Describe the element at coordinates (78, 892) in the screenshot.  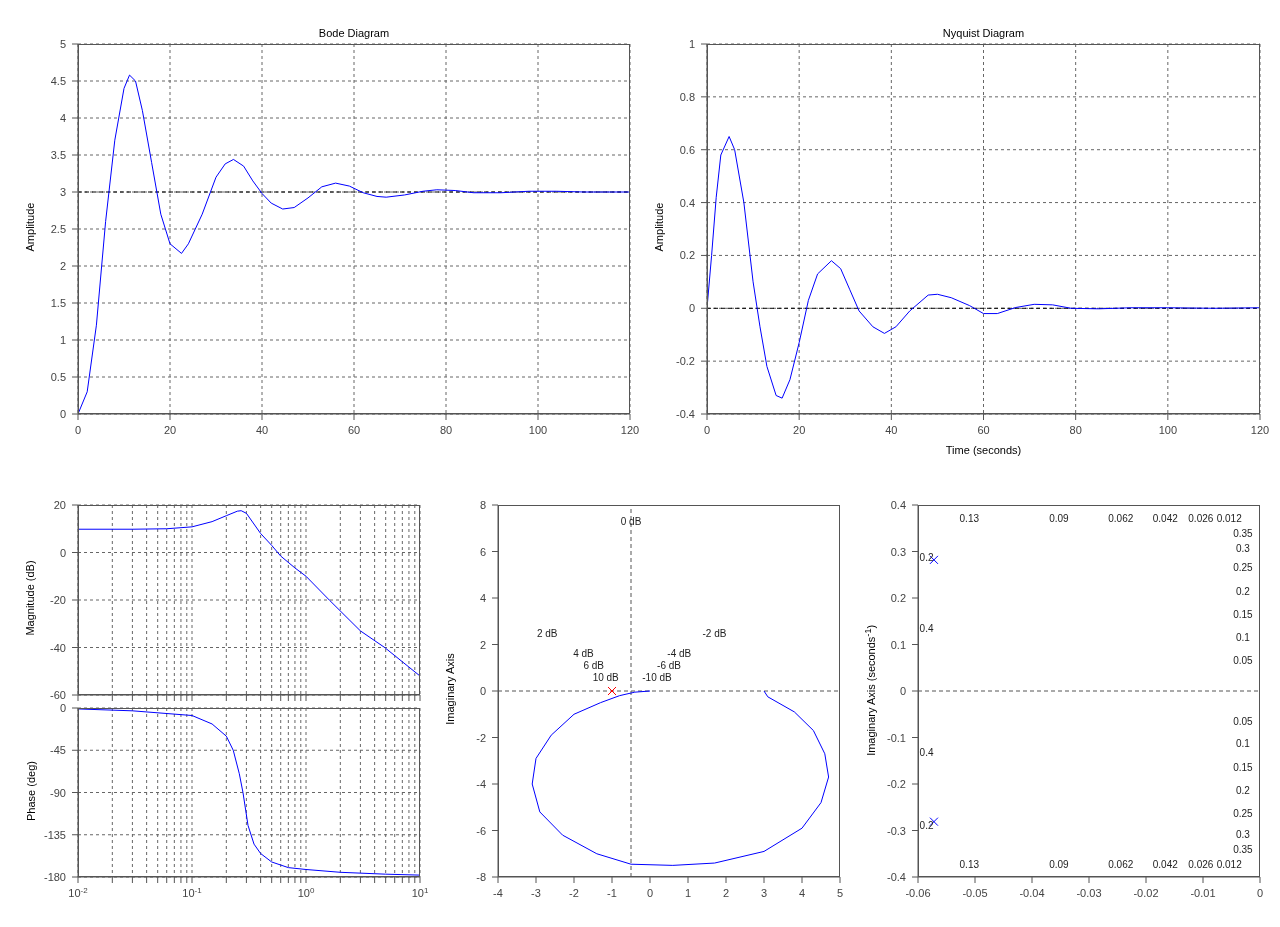
I see `x-tick-label: 10$^{-2}$` at that location.